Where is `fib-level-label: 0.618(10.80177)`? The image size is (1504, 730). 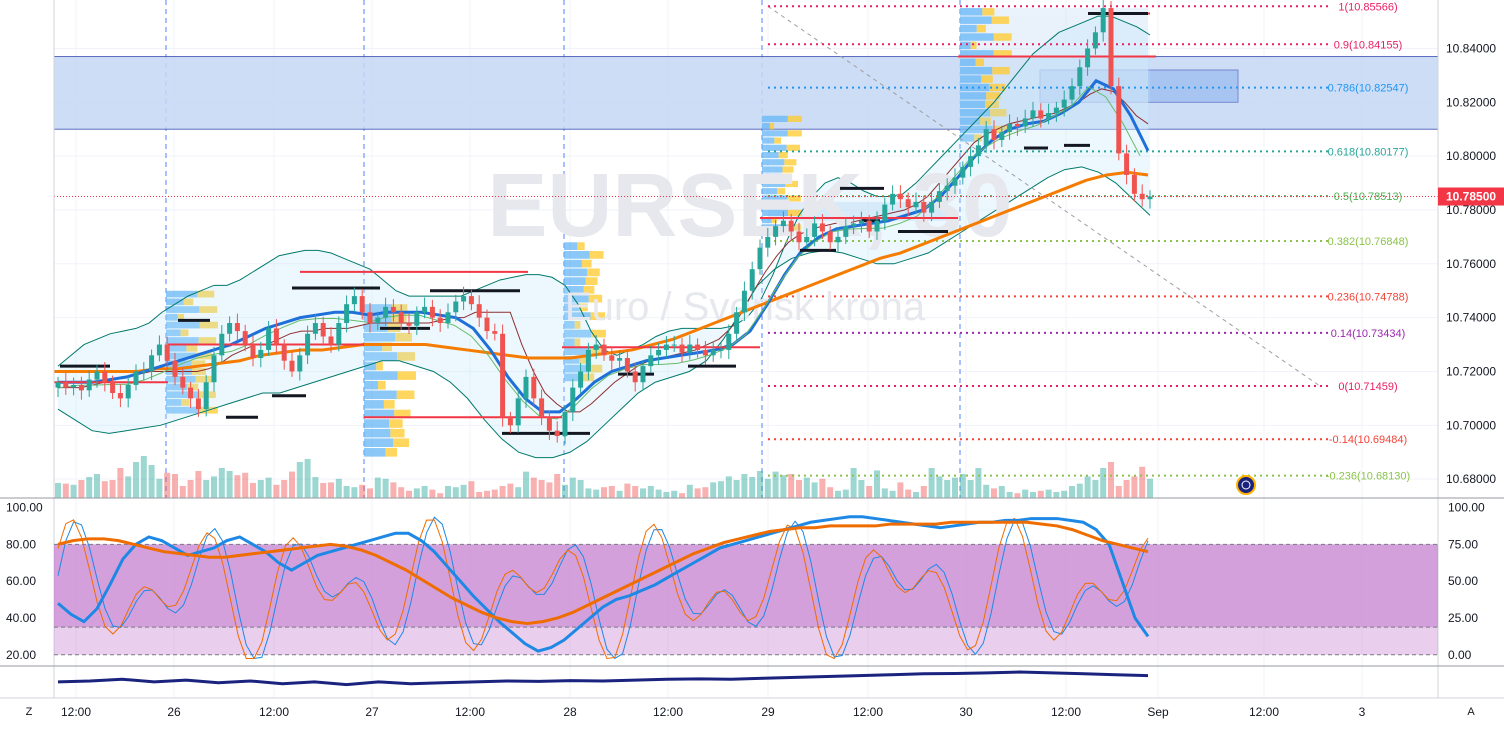
fib-level-label: 0.618(10.80177) is located at coordinates (1368, 152).